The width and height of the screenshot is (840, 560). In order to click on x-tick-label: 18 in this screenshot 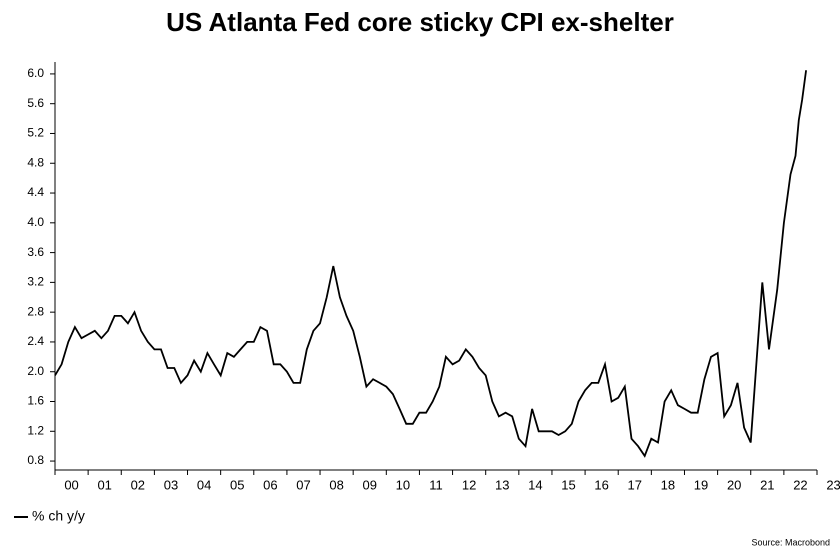, I will do `click(668, 484)`.